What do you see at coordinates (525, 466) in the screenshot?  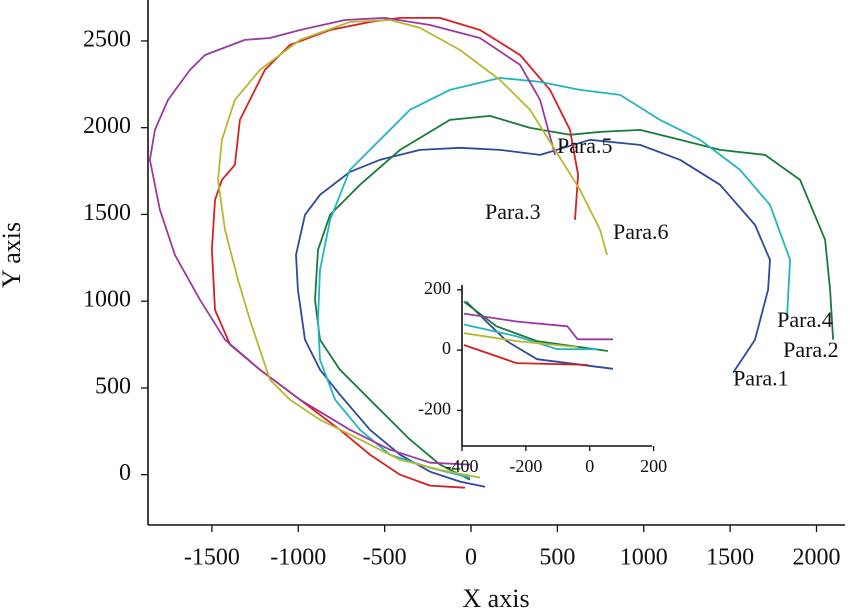 I see `x-tick-label: -200` at bounding box center [525, 466].